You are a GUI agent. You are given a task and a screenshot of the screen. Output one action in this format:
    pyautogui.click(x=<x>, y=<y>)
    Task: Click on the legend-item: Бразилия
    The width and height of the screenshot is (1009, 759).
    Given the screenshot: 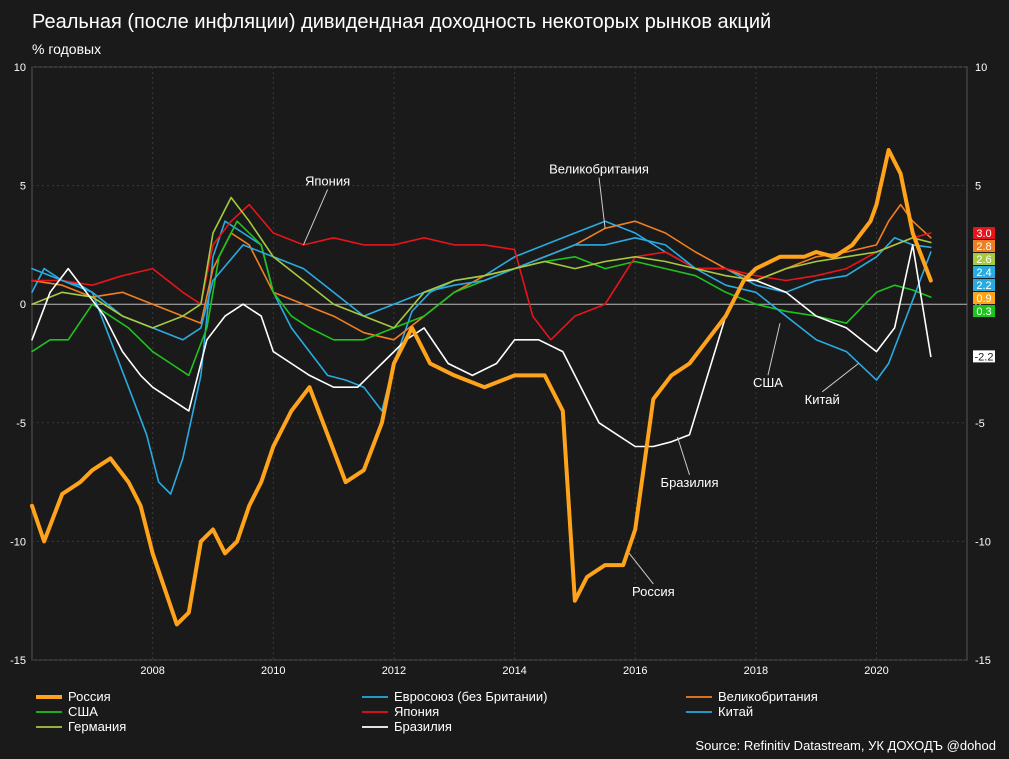 What is the action you would take?
    pyautogui.click(x=407, y=726)
    